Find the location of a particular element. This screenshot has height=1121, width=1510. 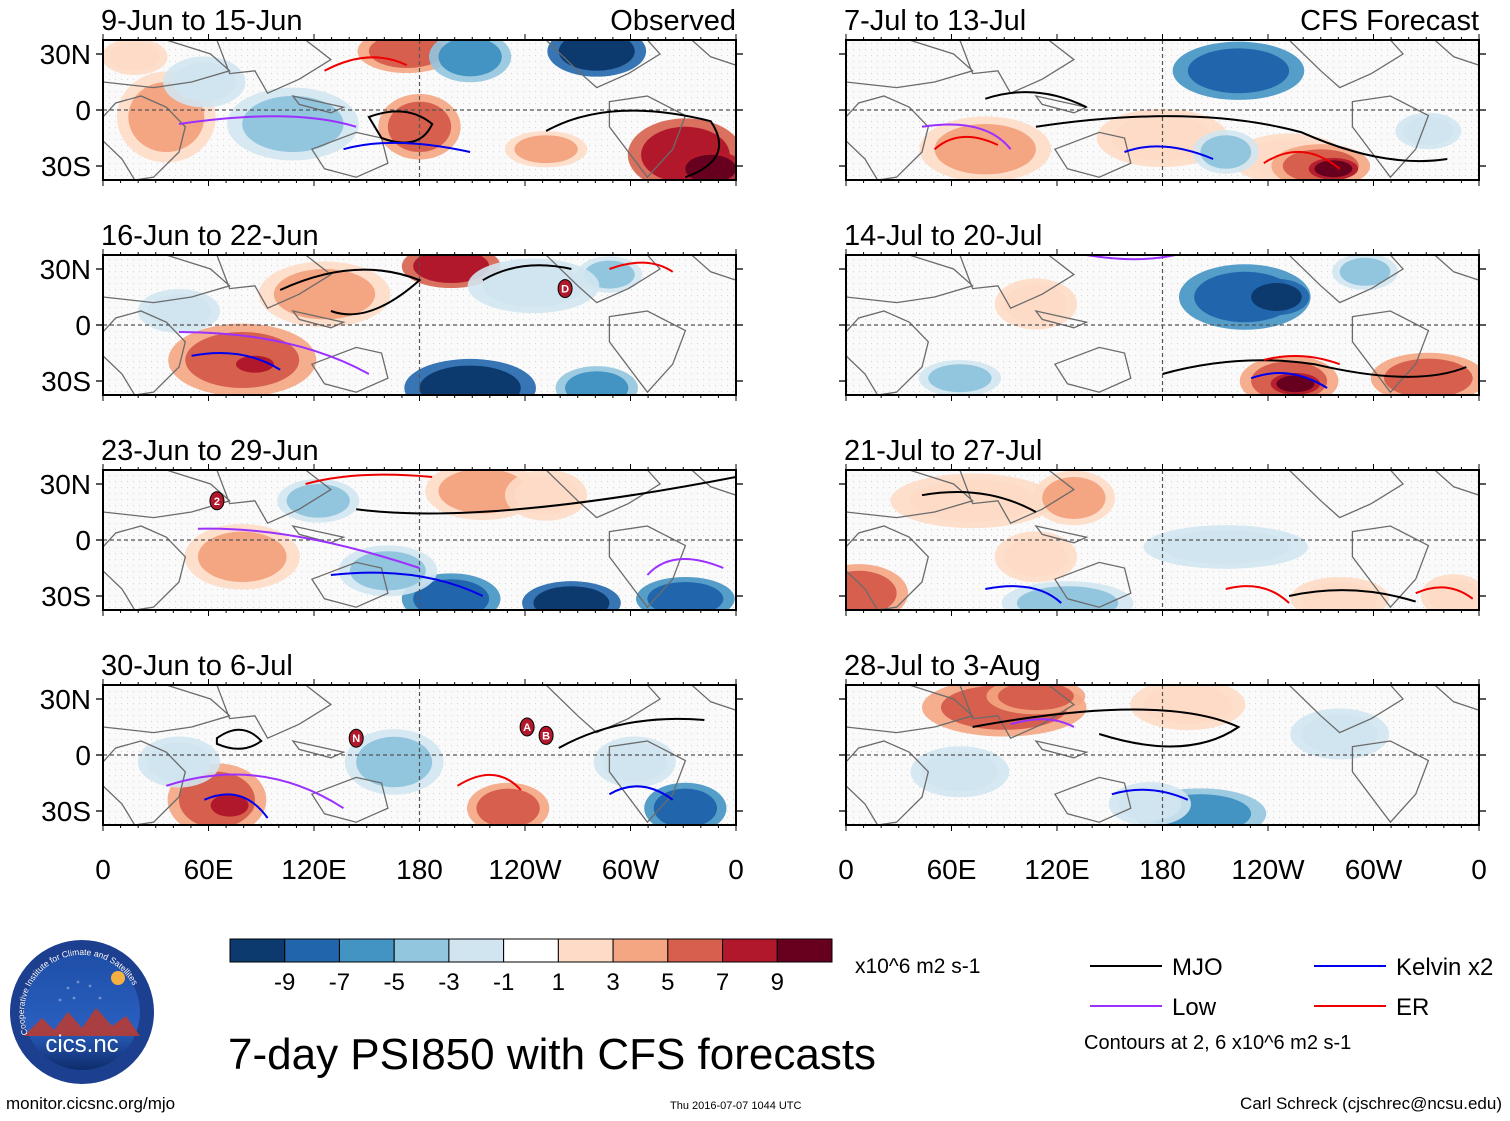

logo-text: cics.nc is located at coordinates (81, 1044).